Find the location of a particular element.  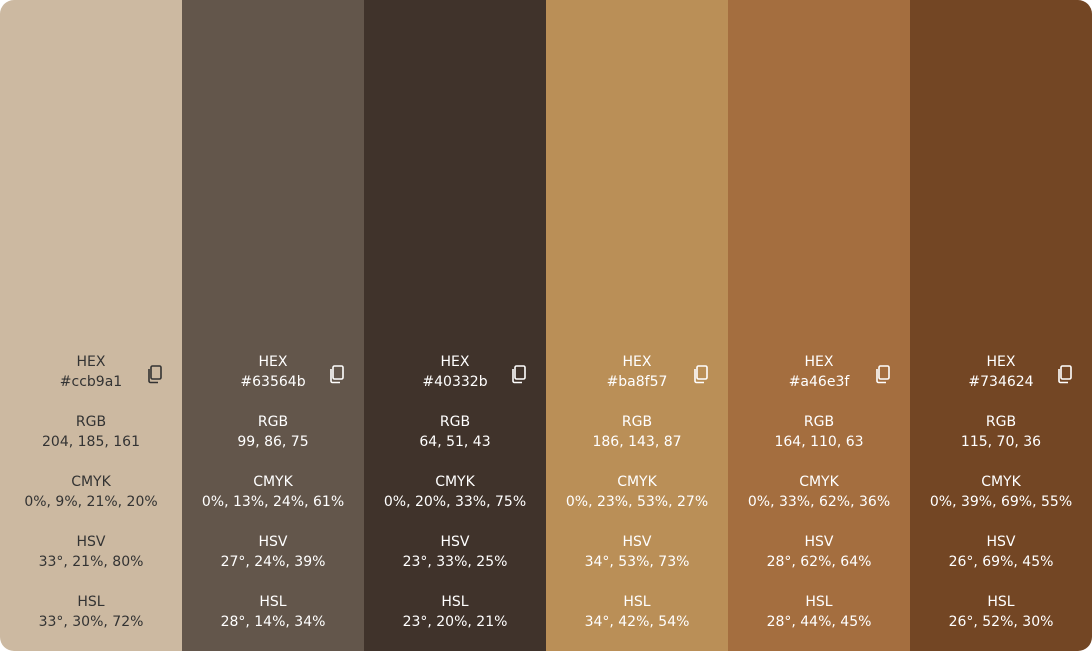

hsl-group: HSL 33°, 30%, 72% is located at coordinates (91, 621).